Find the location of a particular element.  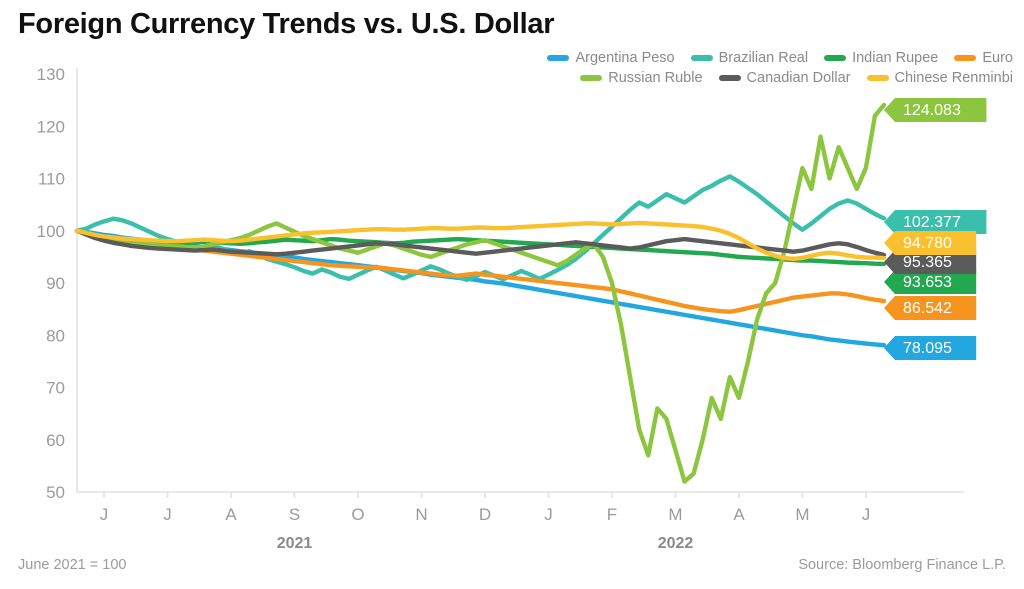

callout-value-label: 124.083 is located at coordinates (932, 110).